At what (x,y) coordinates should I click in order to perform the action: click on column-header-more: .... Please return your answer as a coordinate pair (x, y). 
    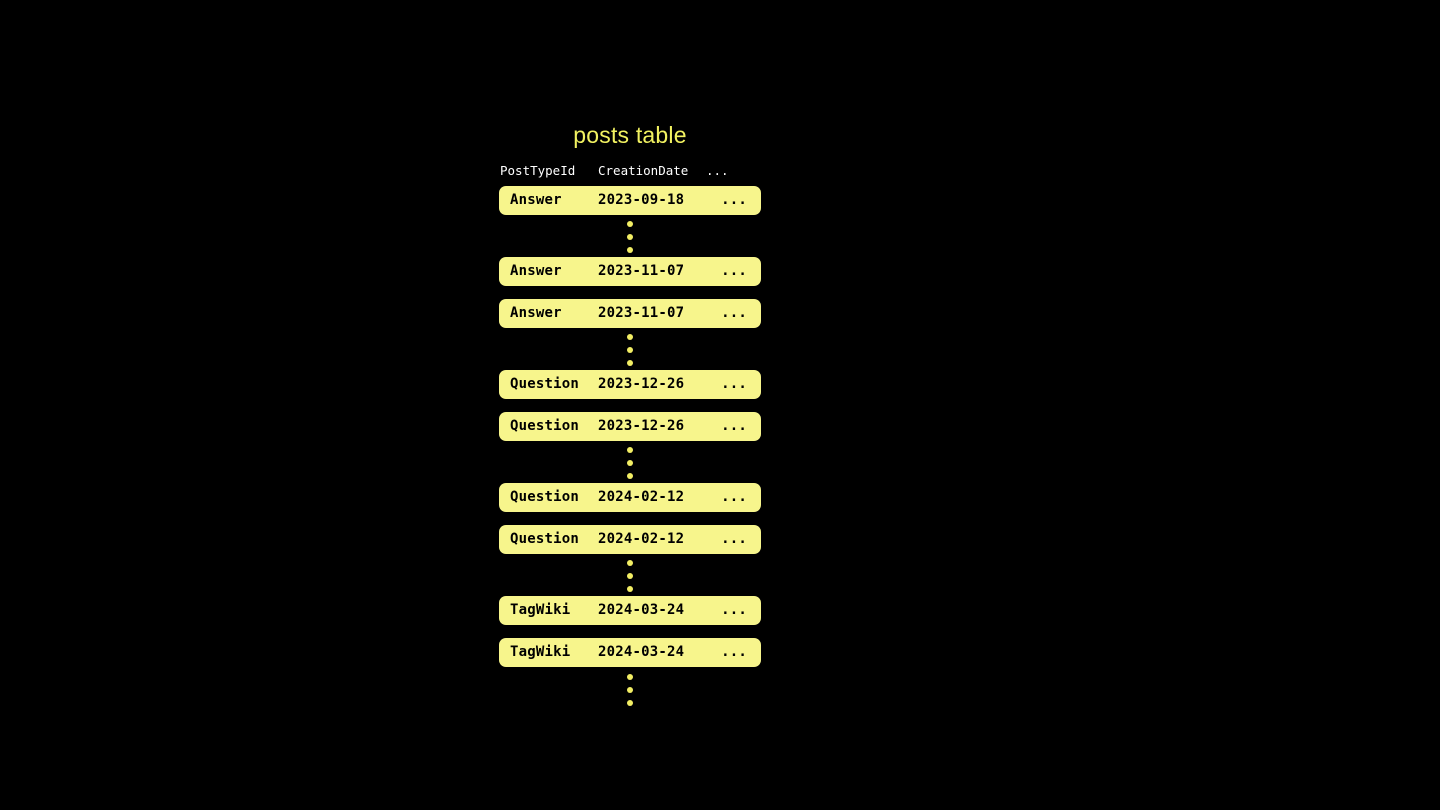
    Looking at the image, I should click on (717, 170).